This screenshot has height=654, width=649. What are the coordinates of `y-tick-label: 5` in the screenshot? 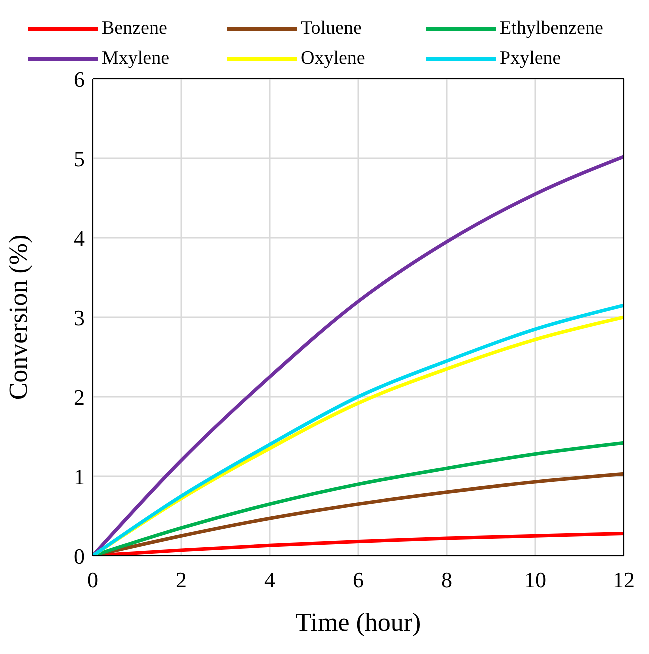 It's located at (79, 159).